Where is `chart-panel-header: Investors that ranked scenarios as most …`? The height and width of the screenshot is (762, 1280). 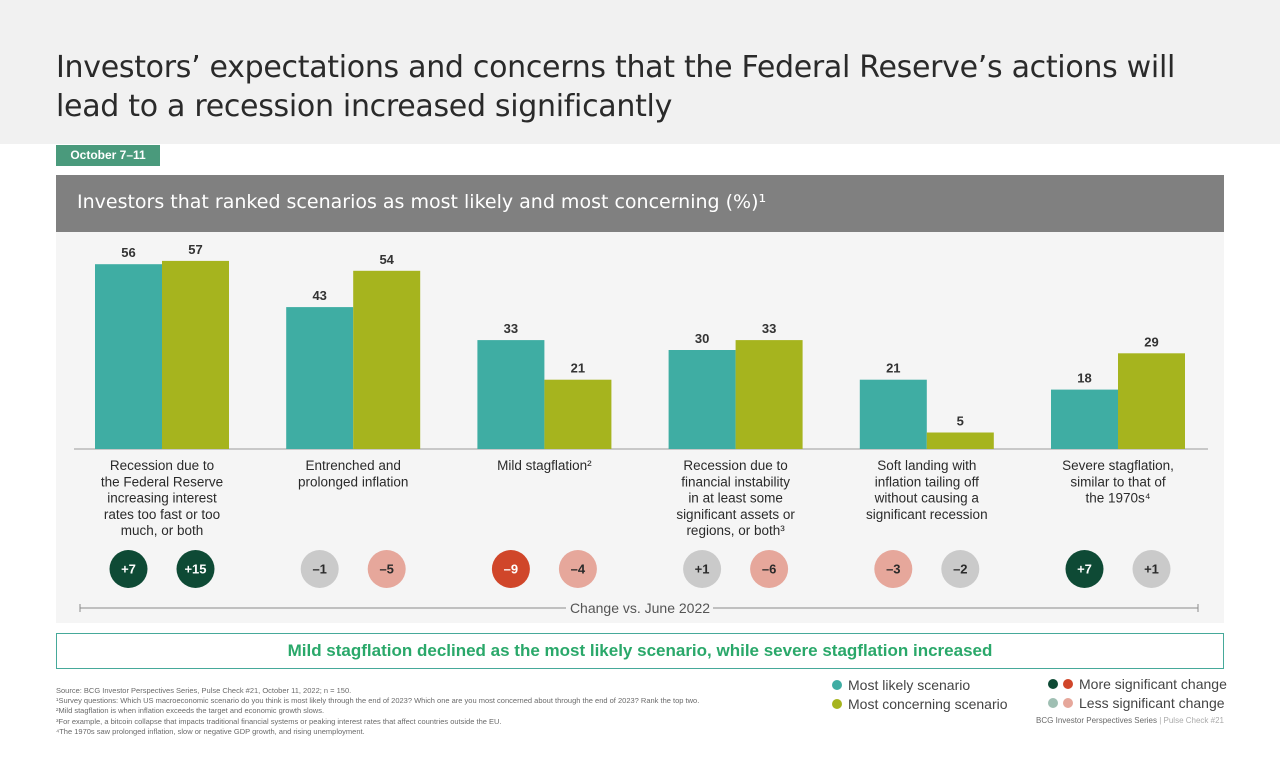 chart-panel-header: Investors that ranked scenarios as most … is located at coordinates (640, 203).